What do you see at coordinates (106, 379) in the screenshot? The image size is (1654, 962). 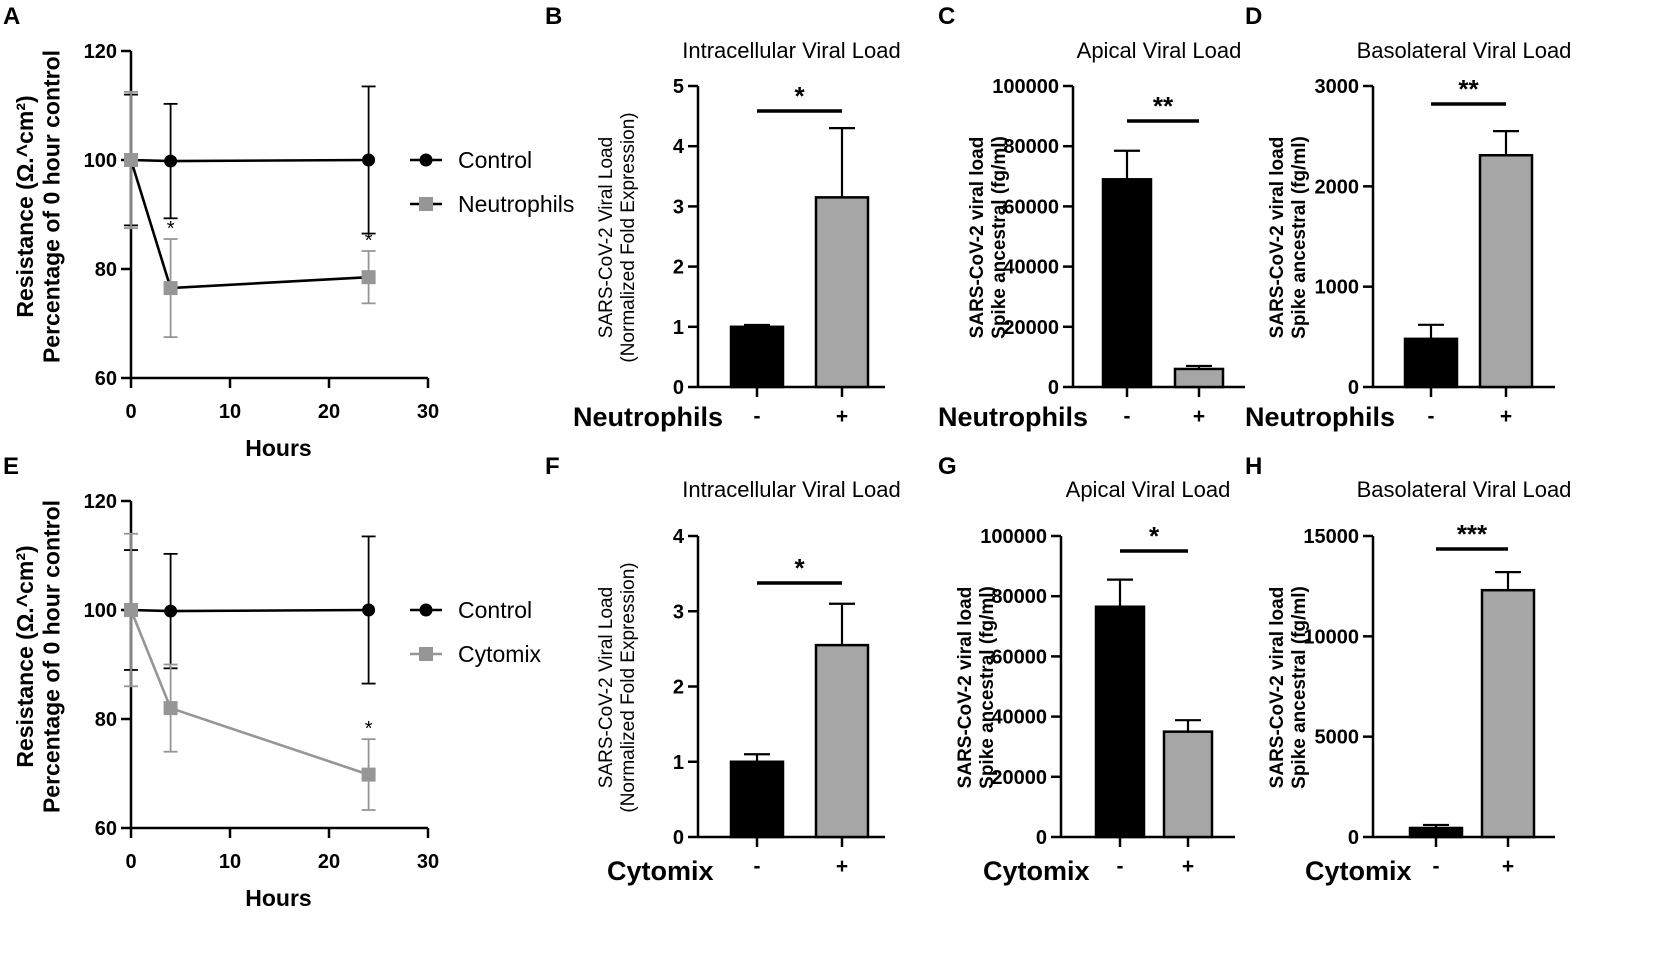 I see `y-tick-label: 60` at bounding box center [106, 379].